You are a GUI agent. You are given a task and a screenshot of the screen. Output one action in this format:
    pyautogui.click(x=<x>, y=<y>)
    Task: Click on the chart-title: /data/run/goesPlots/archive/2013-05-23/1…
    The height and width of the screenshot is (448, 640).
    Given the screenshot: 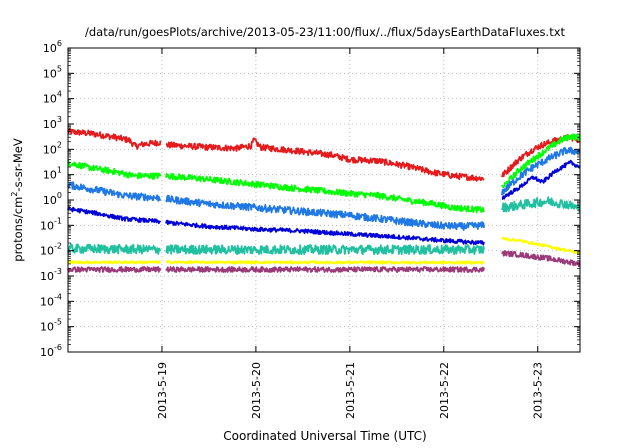 What is the action you would take?
    pyautogui.click(x=325, y=32)
    